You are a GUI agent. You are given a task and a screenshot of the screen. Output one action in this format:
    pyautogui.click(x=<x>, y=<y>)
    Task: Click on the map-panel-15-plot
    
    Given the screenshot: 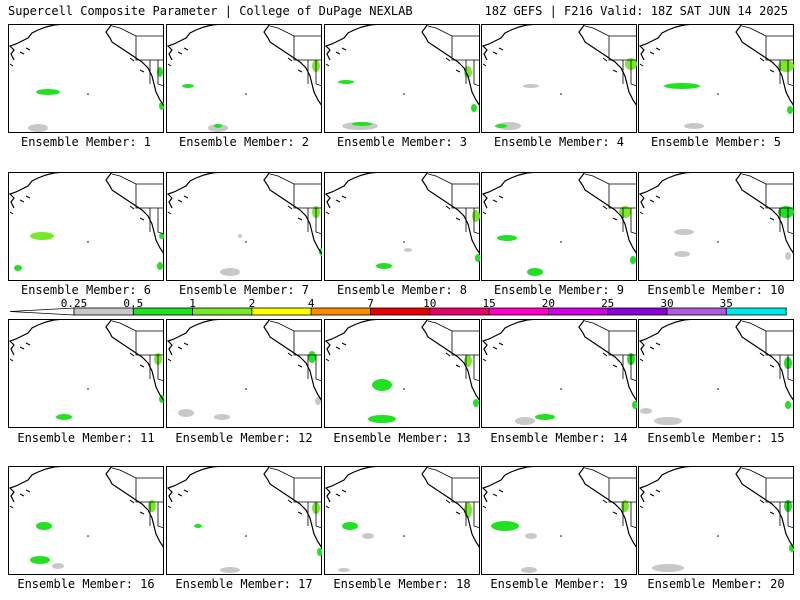 What is the action you would take?
    pyautogui.click(x=716, y=373)
    